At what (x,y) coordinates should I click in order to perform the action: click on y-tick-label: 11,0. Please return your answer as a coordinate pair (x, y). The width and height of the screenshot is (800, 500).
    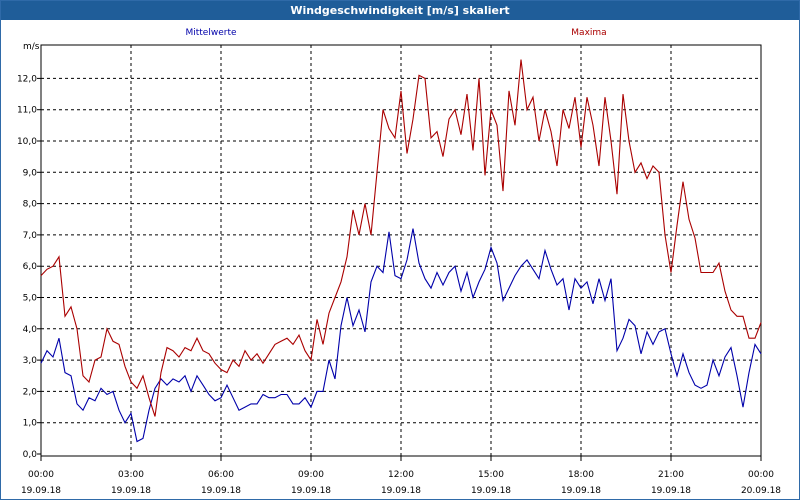
    Looking at the image, I should click on (27, 111).